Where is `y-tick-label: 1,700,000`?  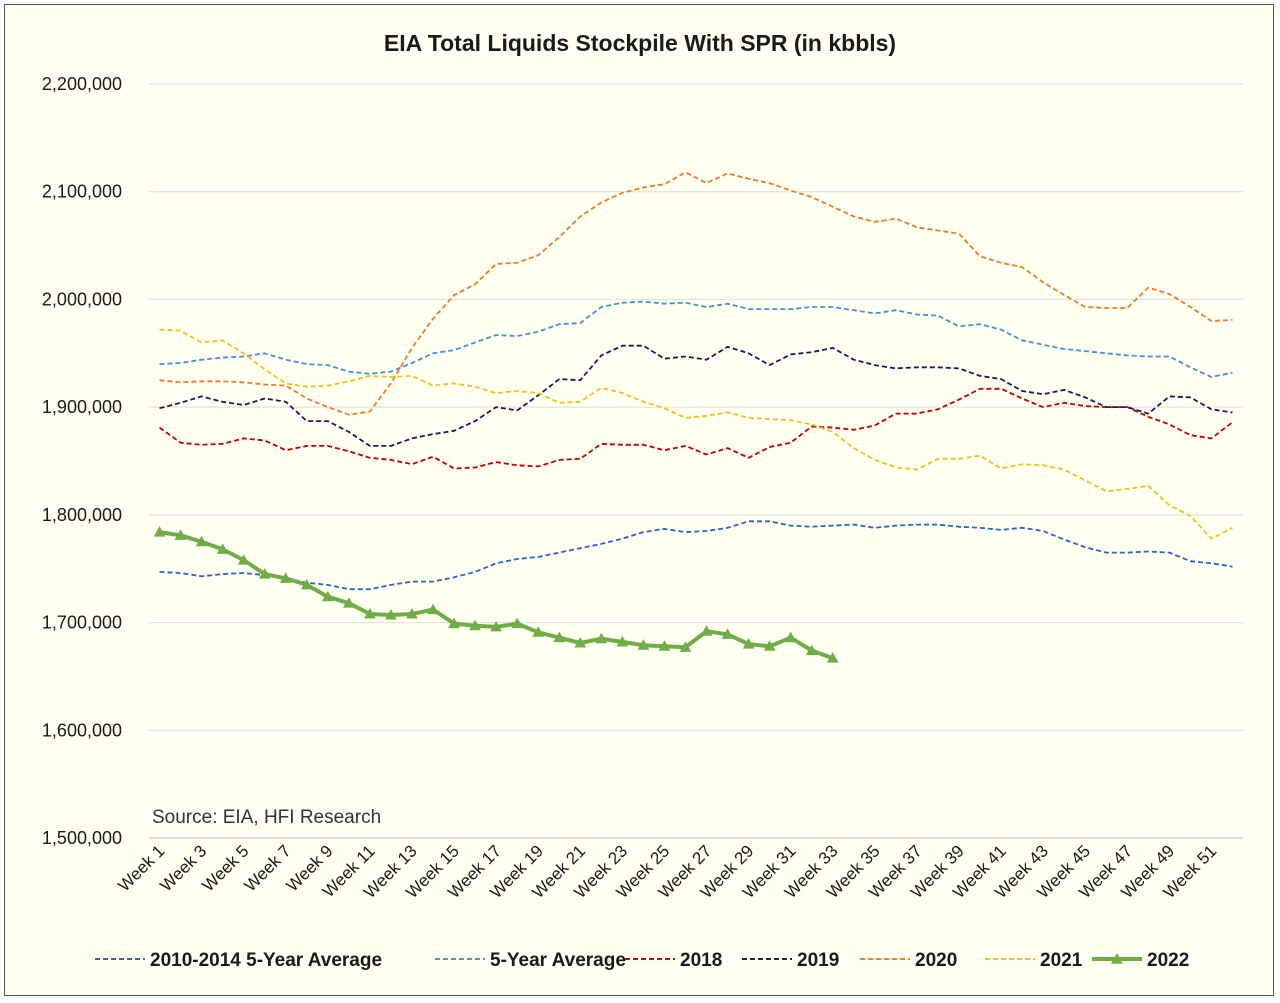 y-tick-label: 1,700,000 is located at coordinates (82, 623).